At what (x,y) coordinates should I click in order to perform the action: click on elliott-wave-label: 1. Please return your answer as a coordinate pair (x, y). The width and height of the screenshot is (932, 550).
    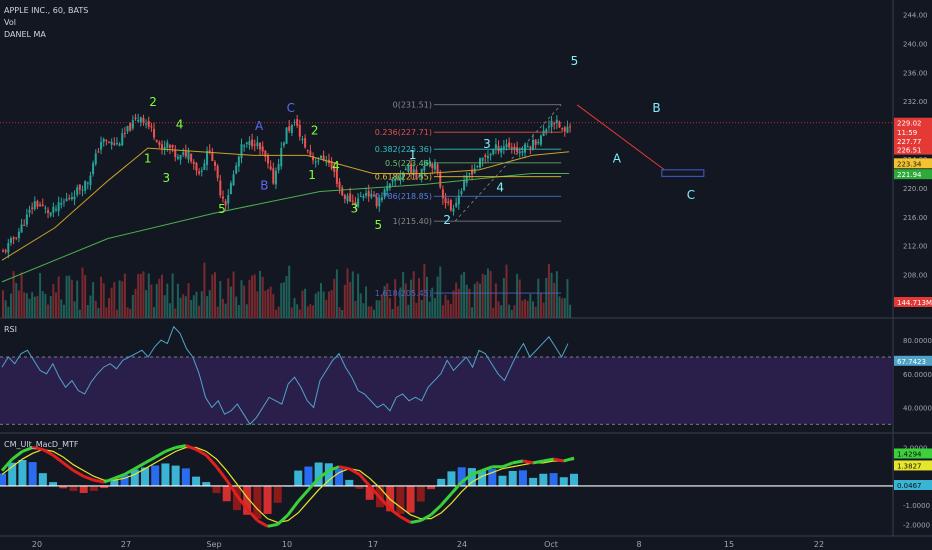
    Looking at the image, I should click on (148, 159).